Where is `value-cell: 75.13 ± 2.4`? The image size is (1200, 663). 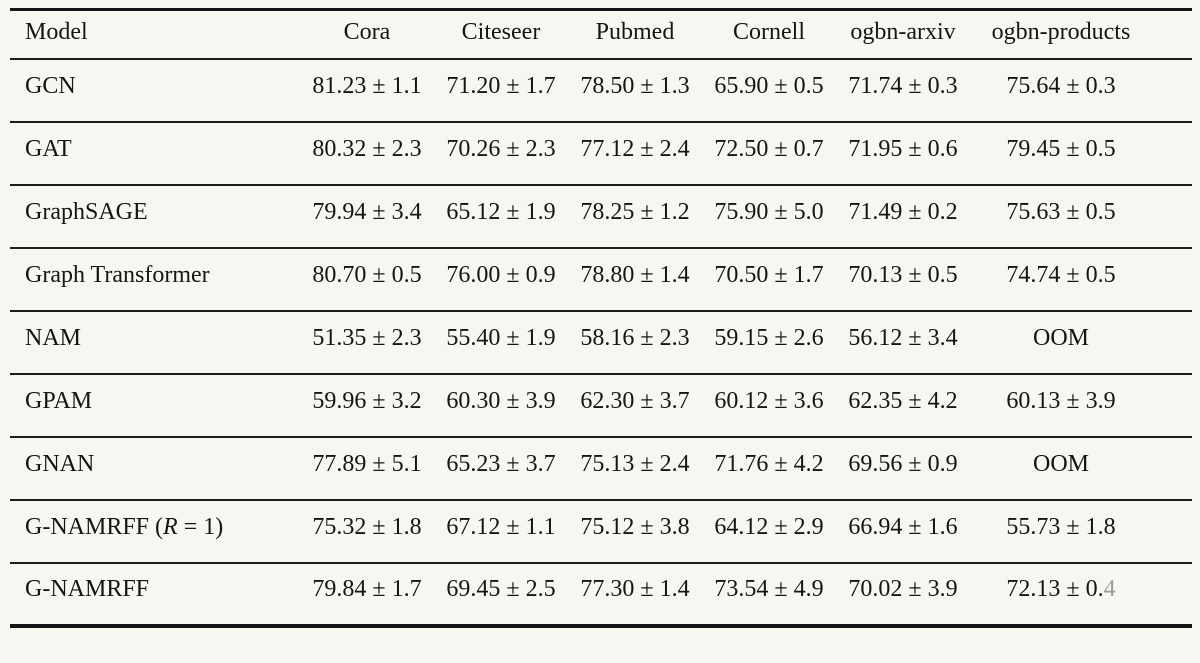
value-cell: 75.13 ± 2.4 is located at coordinates (635, 463).